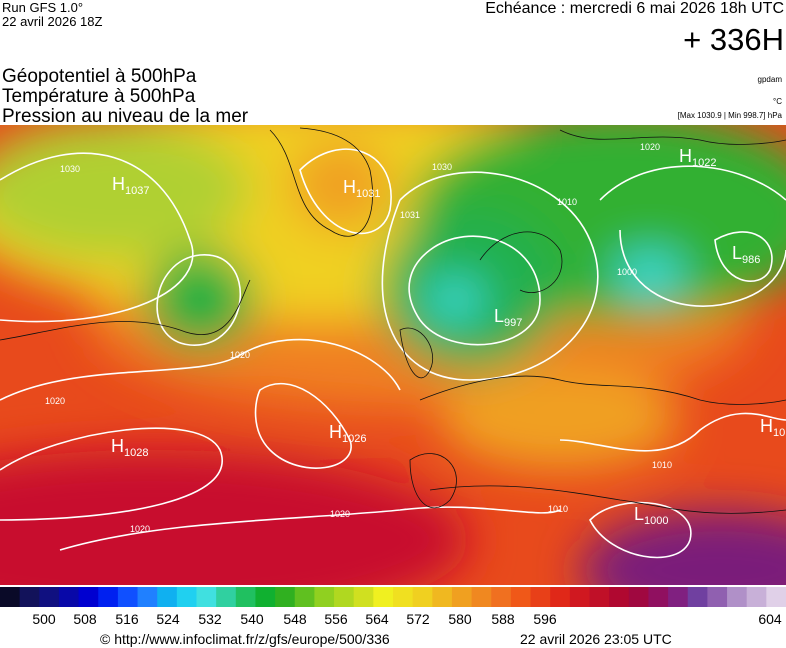  I want to click on pressure-center: H1026, so click(347, 433).